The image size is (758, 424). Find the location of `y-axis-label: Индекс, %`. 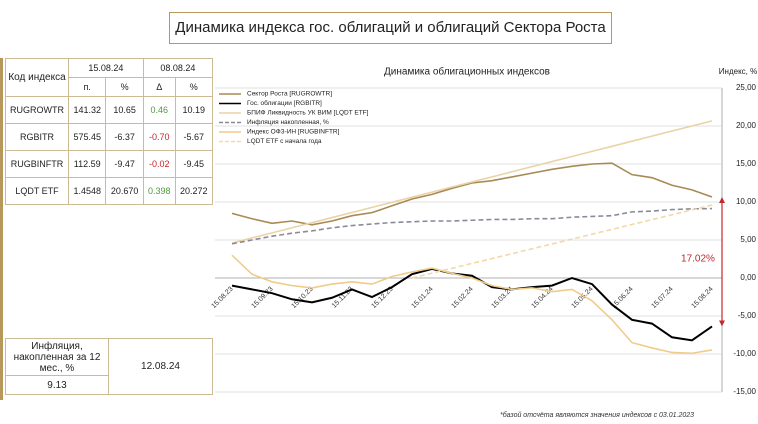

y-axis-label: Индекс, % is located at coordinates (738, 71).